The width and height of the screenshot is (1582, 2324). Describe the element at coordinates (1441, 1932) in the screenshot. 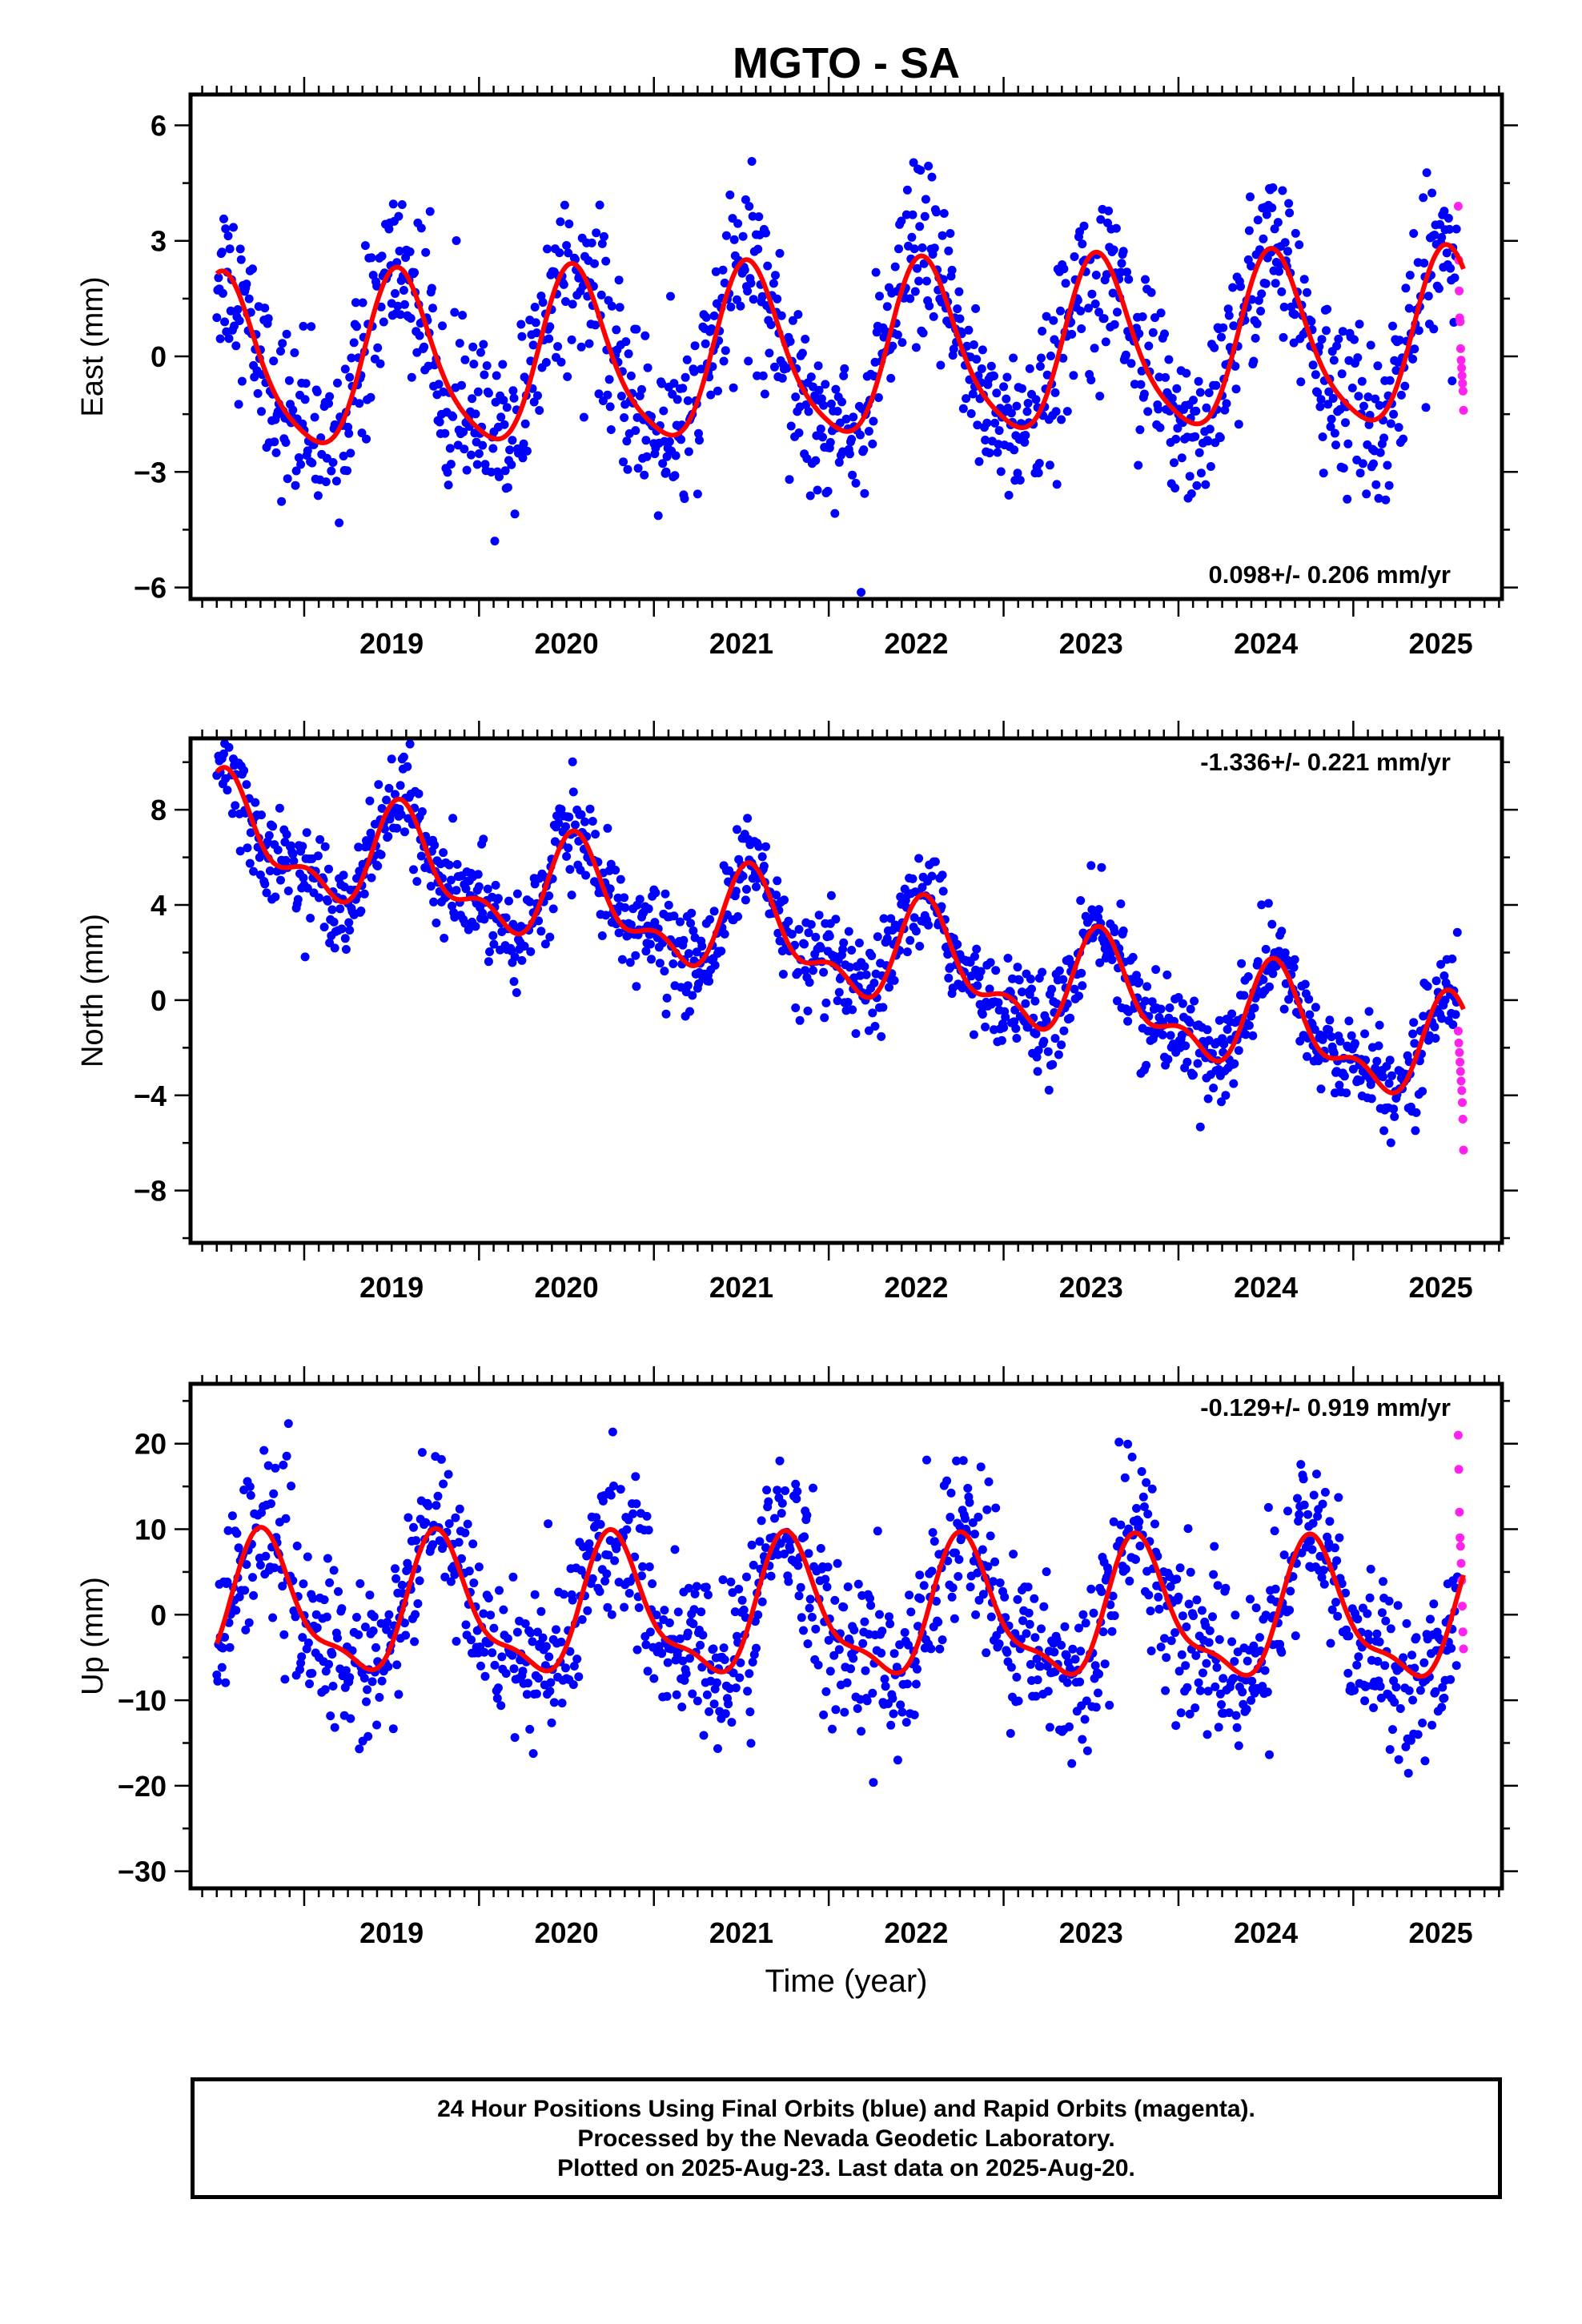

I see `x-tick-label: 2025` at that location.